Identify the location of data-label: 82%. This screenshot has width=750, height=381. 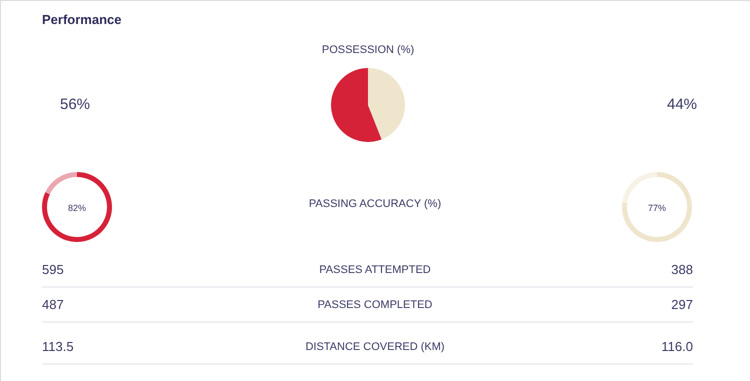
(77, 208).